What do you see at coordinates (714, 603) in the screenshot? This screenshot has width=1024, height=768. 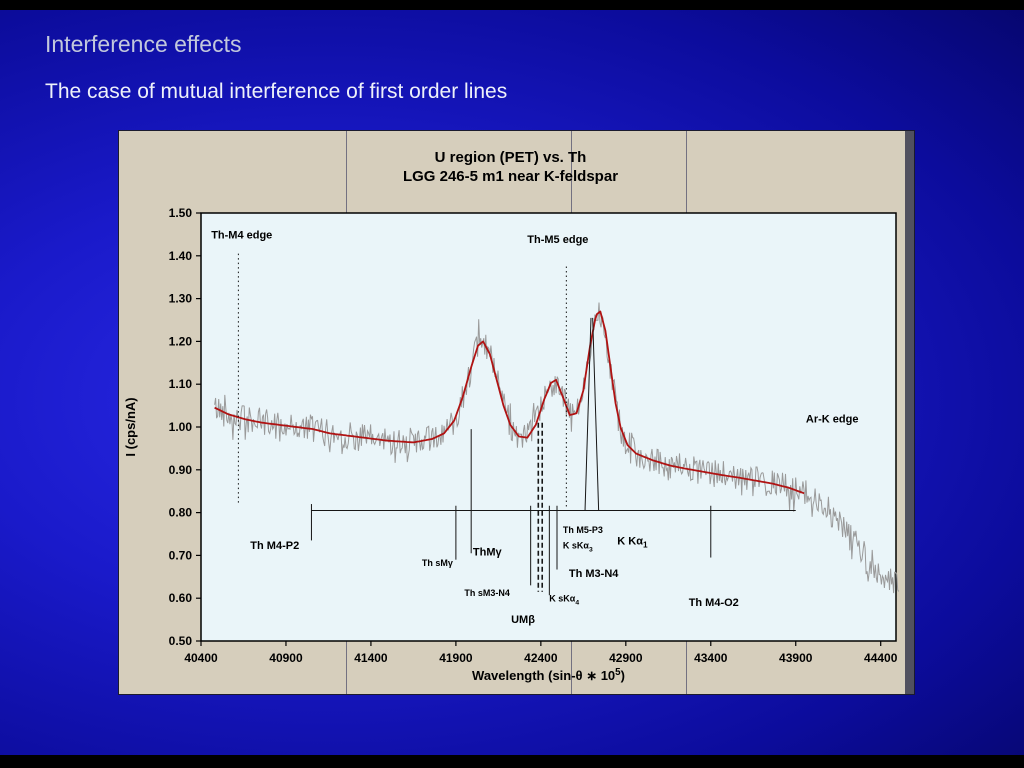 I see `svg-text: Th M4-O2` at bounding box center [714, 603].